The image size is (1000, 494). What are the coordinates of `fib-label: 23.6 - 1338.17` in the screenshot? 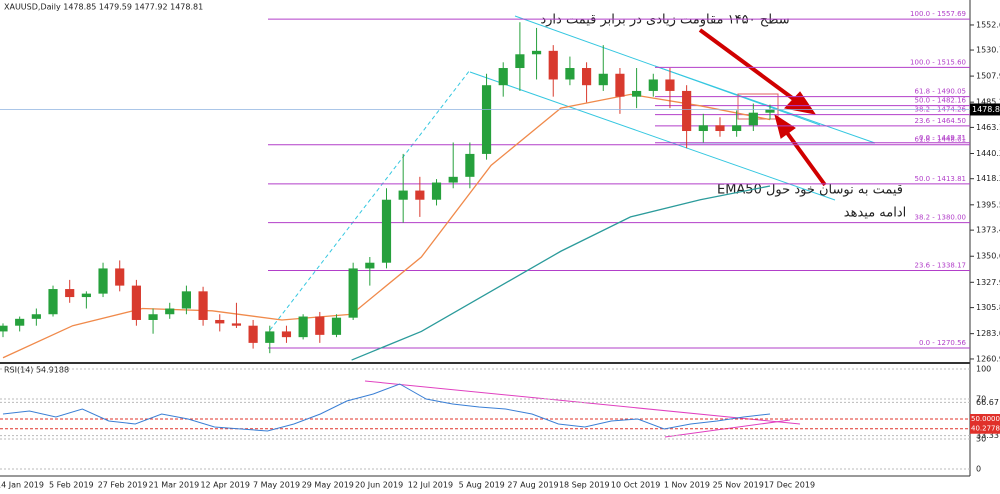 It's located at (940, 266).